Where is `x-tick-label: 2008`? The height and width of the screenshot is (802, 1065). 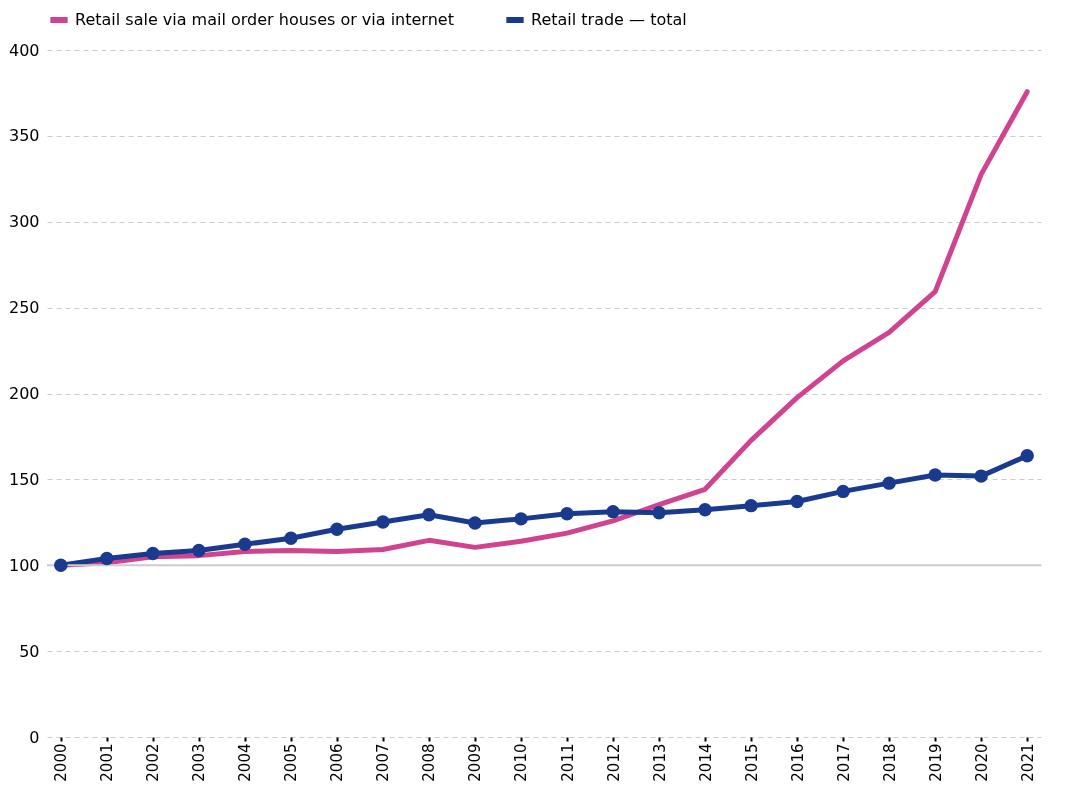
x-tick-label: 2008 is located at coordinates (429, 762).